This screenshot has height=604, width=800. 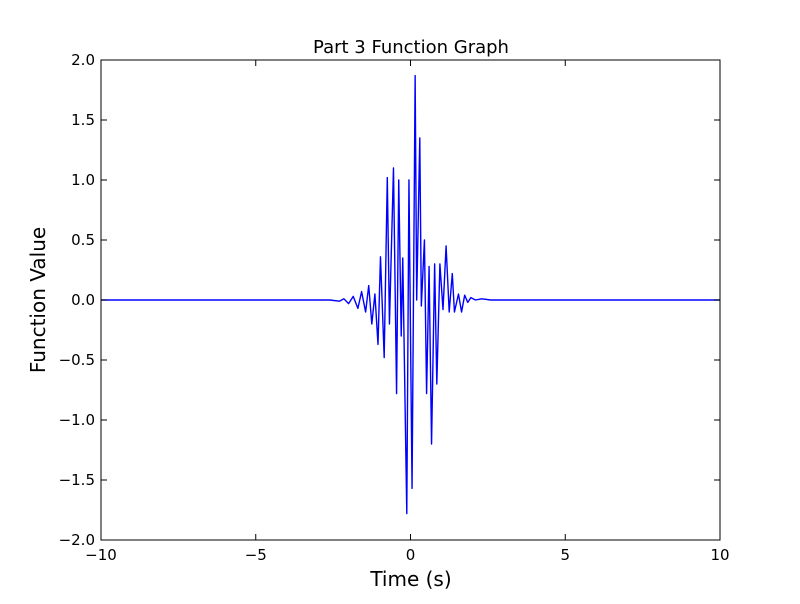 I want to click on y-tick-label: −1.5, so click(x=77, y=480).